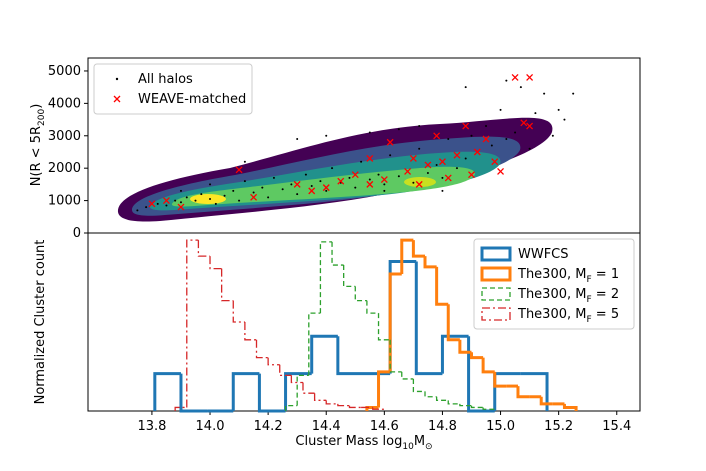 This screenshot has height=471, width=706. I want to click on x-tick-label: 15.0, so click(500, 426).